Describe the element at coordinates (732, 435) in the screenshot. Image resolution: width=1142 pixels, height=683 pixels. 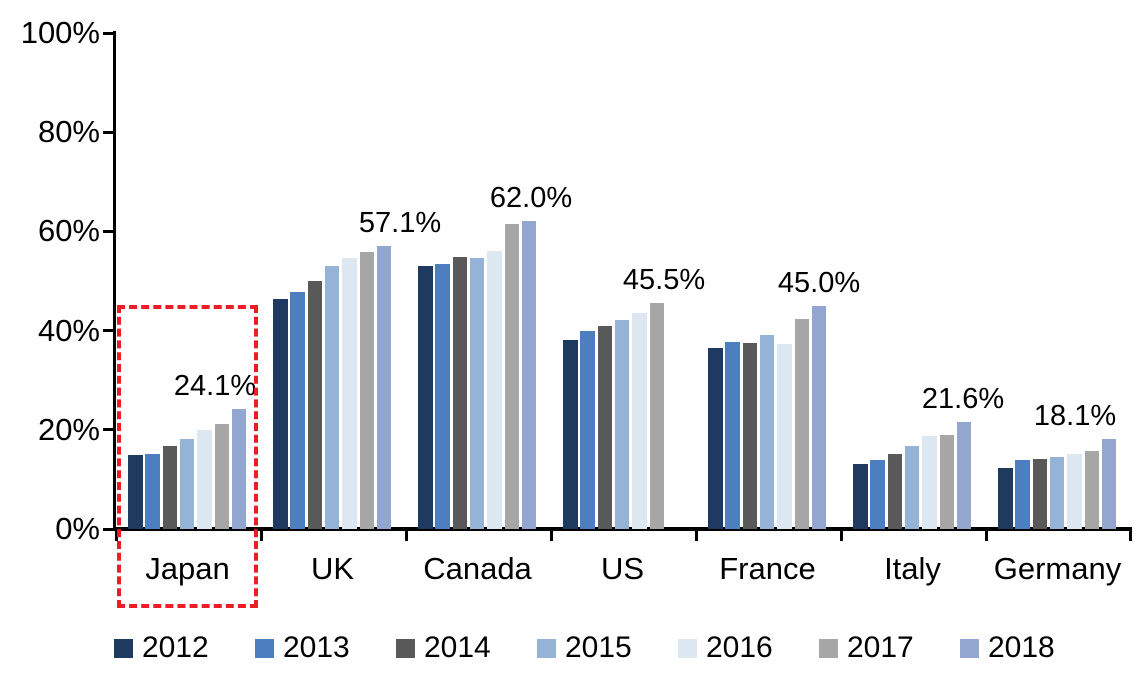
I see `bar-france-2013` at that location.